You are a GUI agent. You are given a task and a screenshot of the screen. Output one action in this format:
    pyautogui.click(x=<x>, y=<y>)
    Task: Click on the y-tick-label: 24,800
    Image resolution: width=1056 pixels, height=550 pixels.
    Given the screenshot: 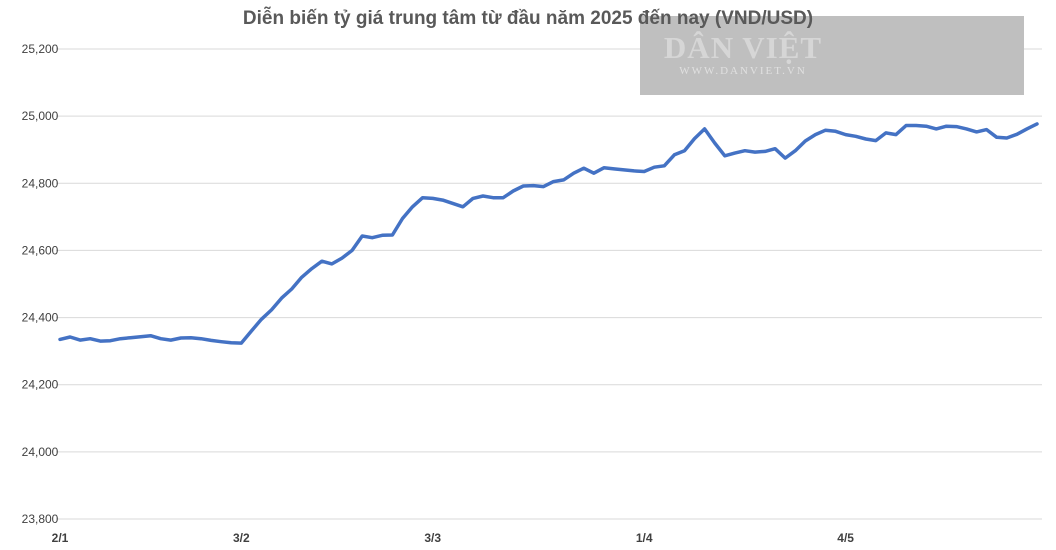 What is the action you would take?
    pyautogui.click(x=40, y=183)
    